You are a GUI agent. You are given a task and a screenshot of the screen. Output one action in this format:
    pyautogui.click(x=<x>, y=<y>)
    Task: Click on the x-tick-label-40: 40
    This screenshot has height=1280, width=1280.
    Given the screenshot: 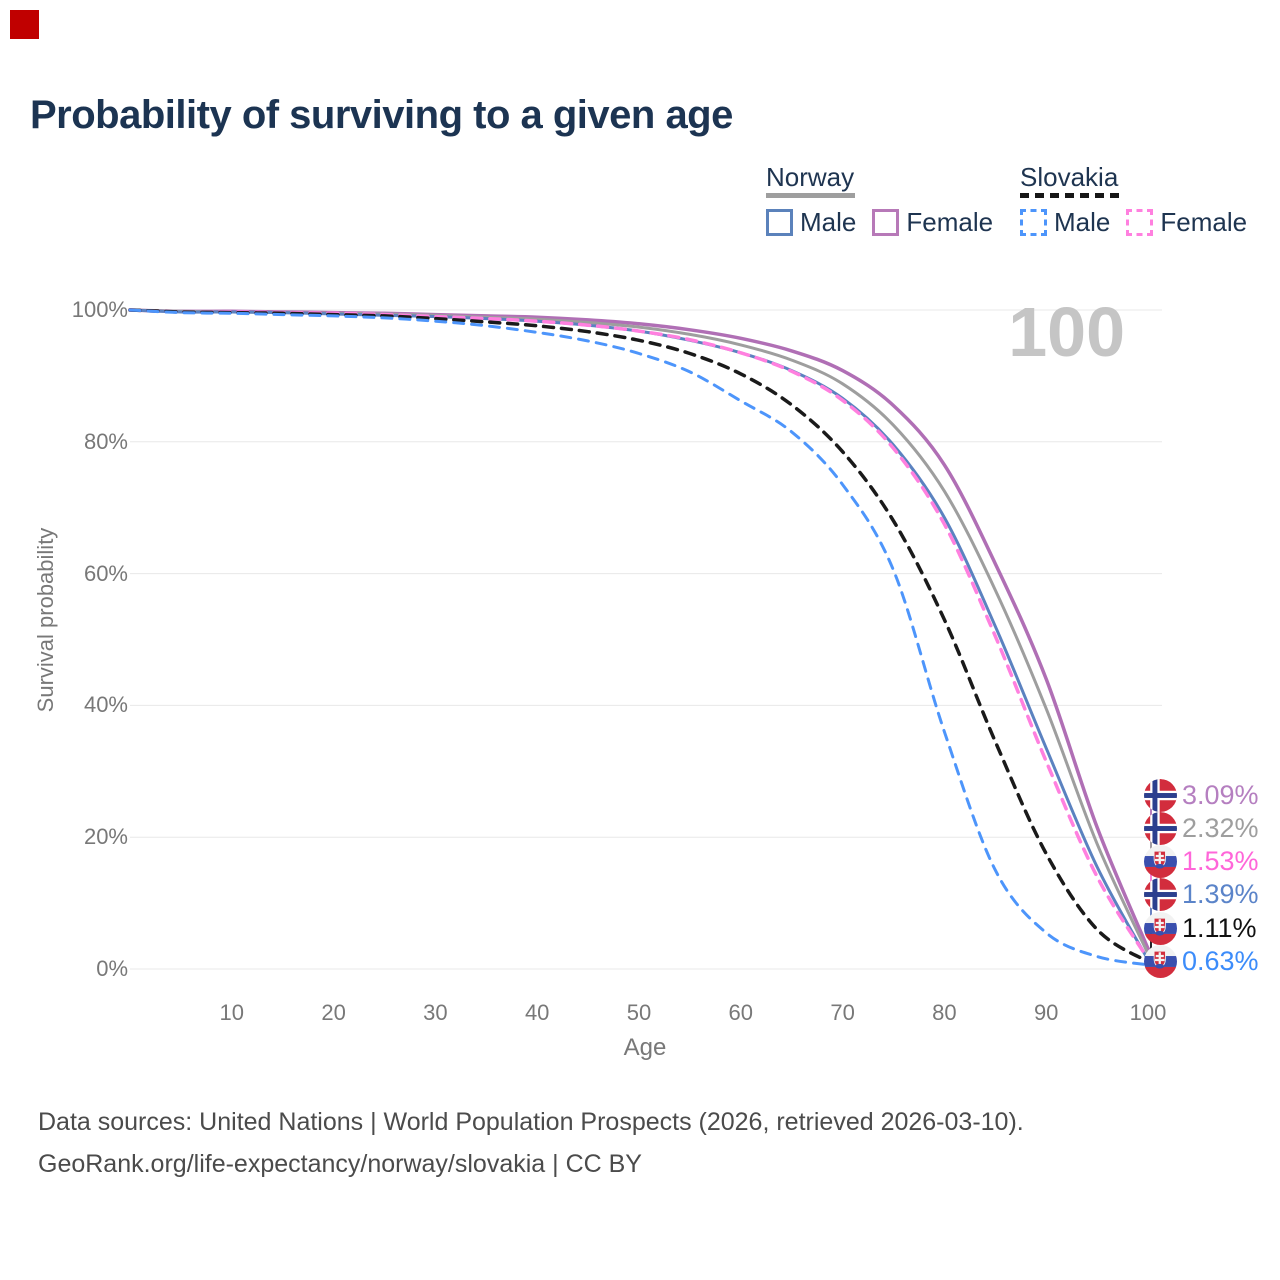 What is the action you would take?
    pyautogui.click(x=537, y=1012)
    